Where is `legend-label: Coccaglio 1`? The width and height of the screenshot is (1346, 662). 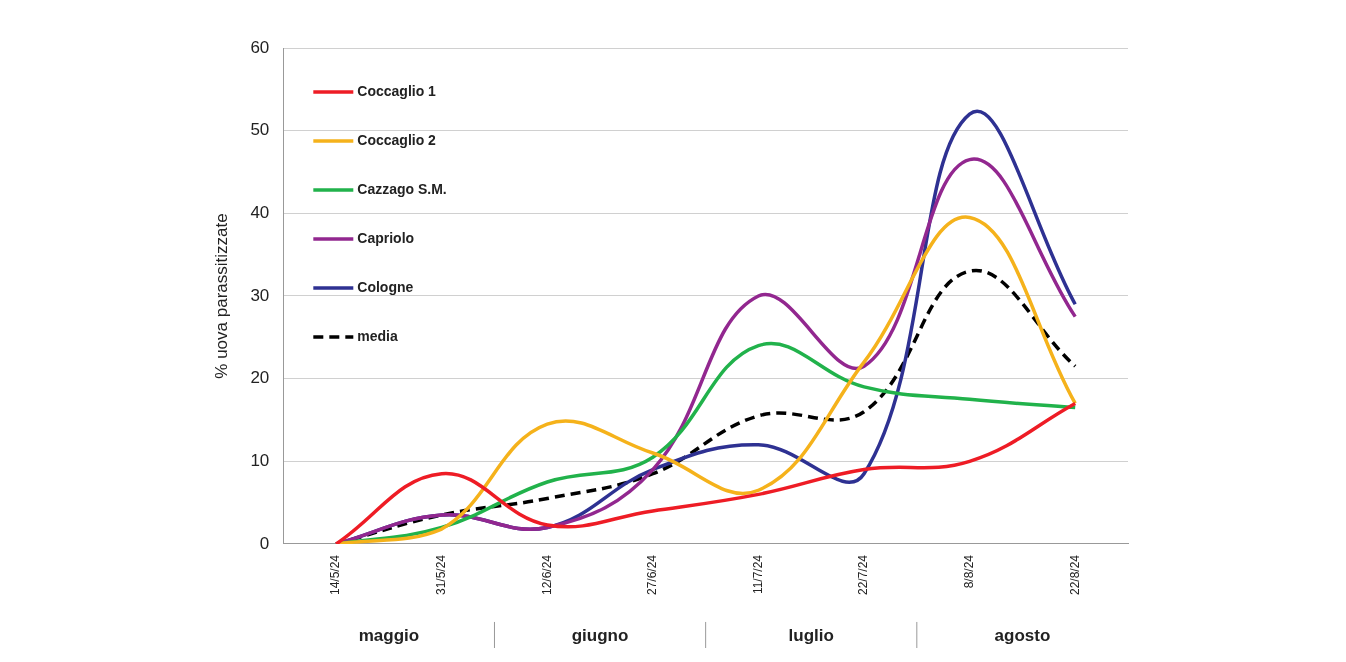
legend-label: Coccaglio 1 is located at coordinates (397, 90).